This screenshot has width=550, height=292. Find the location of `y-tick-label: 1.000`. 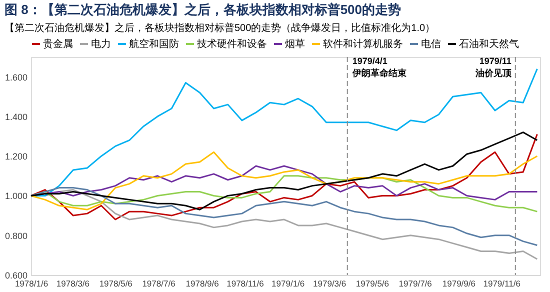

y-tick-label: 1.000 is located at coordinates (16, 196).